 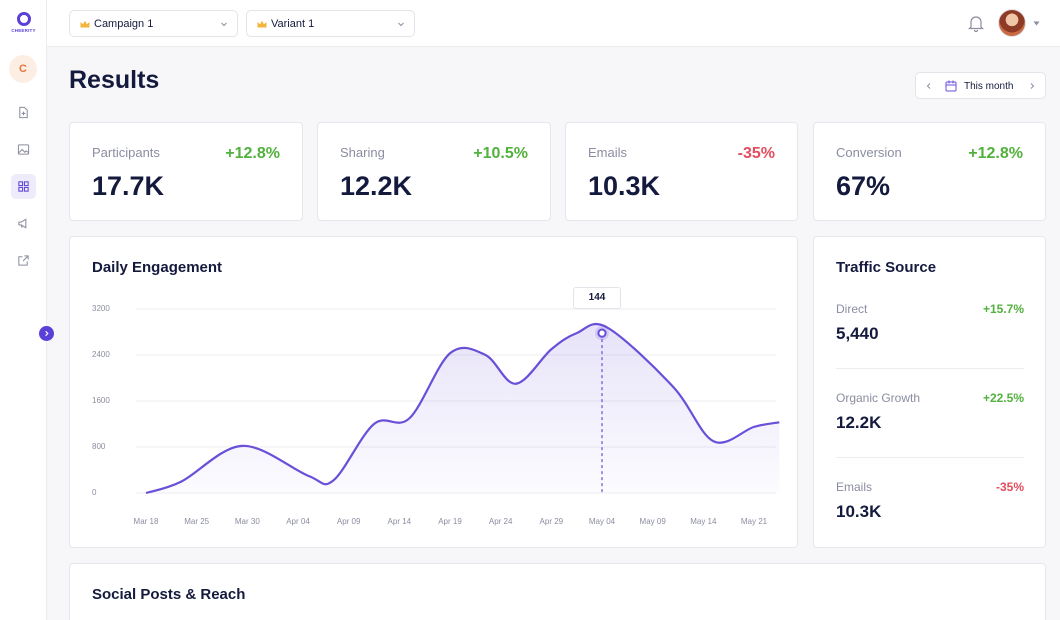 What do you see at coordinates (186, 171) in the screenshot?
I see `stat-card-participants: Participants +12.8% 17.7K` at bounding box center [186, 171].